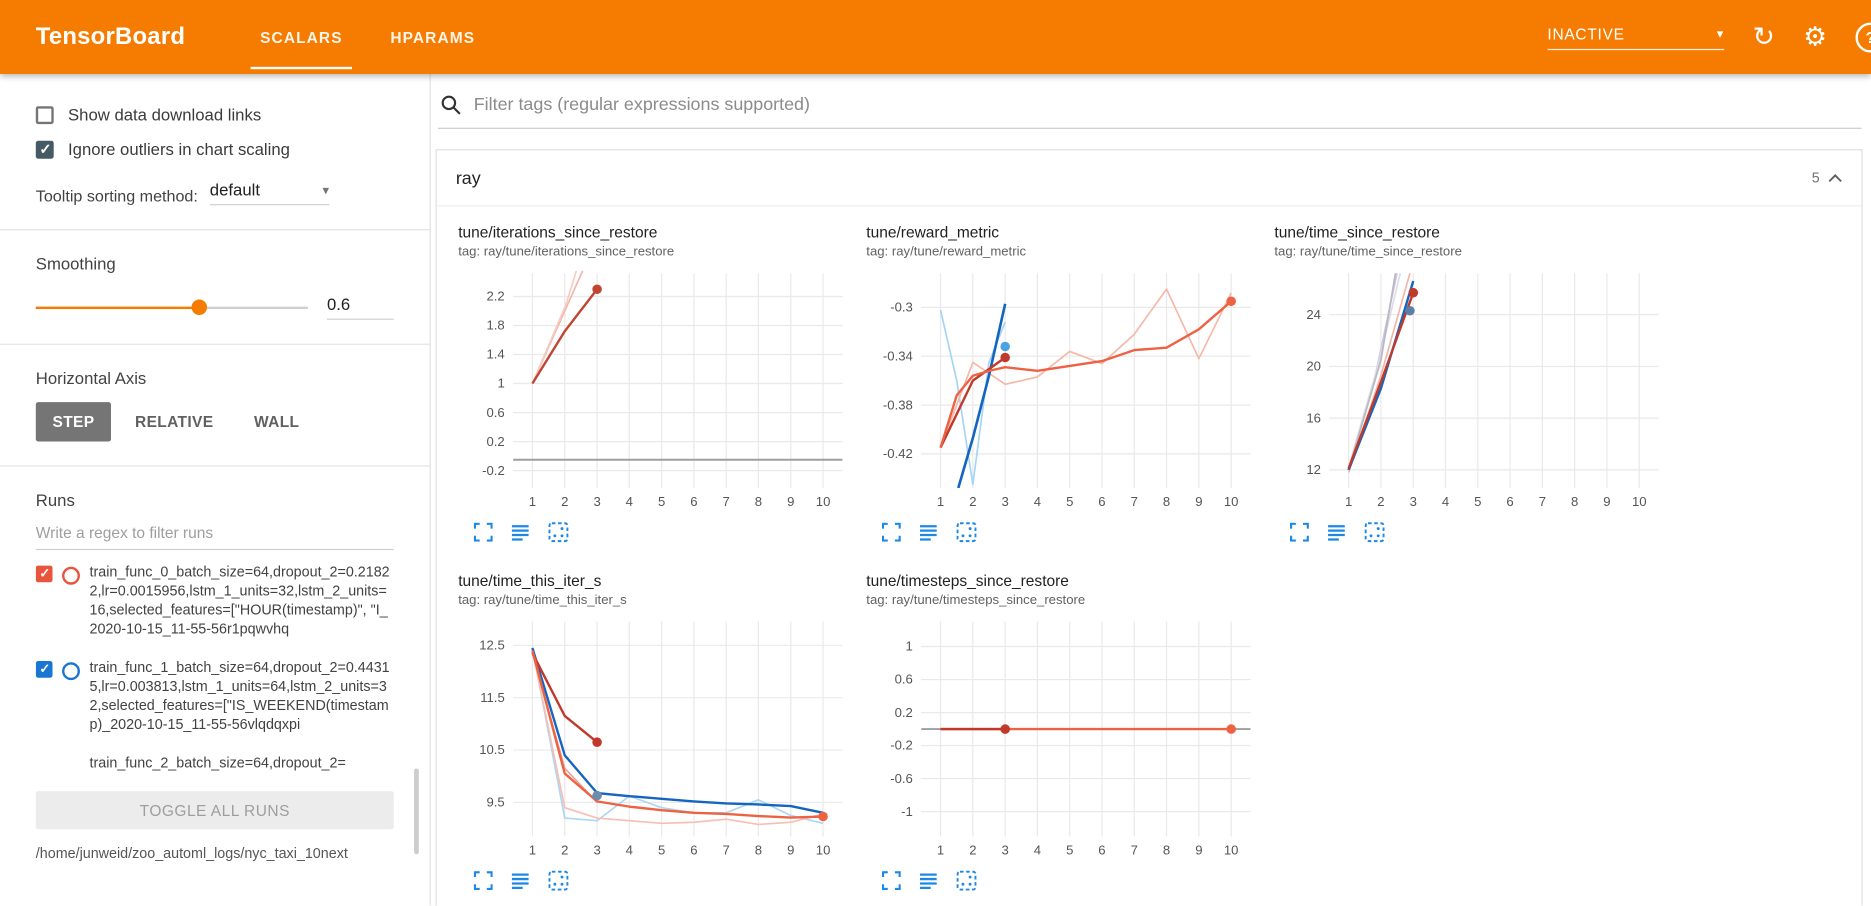 This screenshot has height=906, width=1871. What do you see at coordinates (174, 421) in the screenshot?
I see `axis-relative-button: RELATIVE` at bounding box center [174, 421].